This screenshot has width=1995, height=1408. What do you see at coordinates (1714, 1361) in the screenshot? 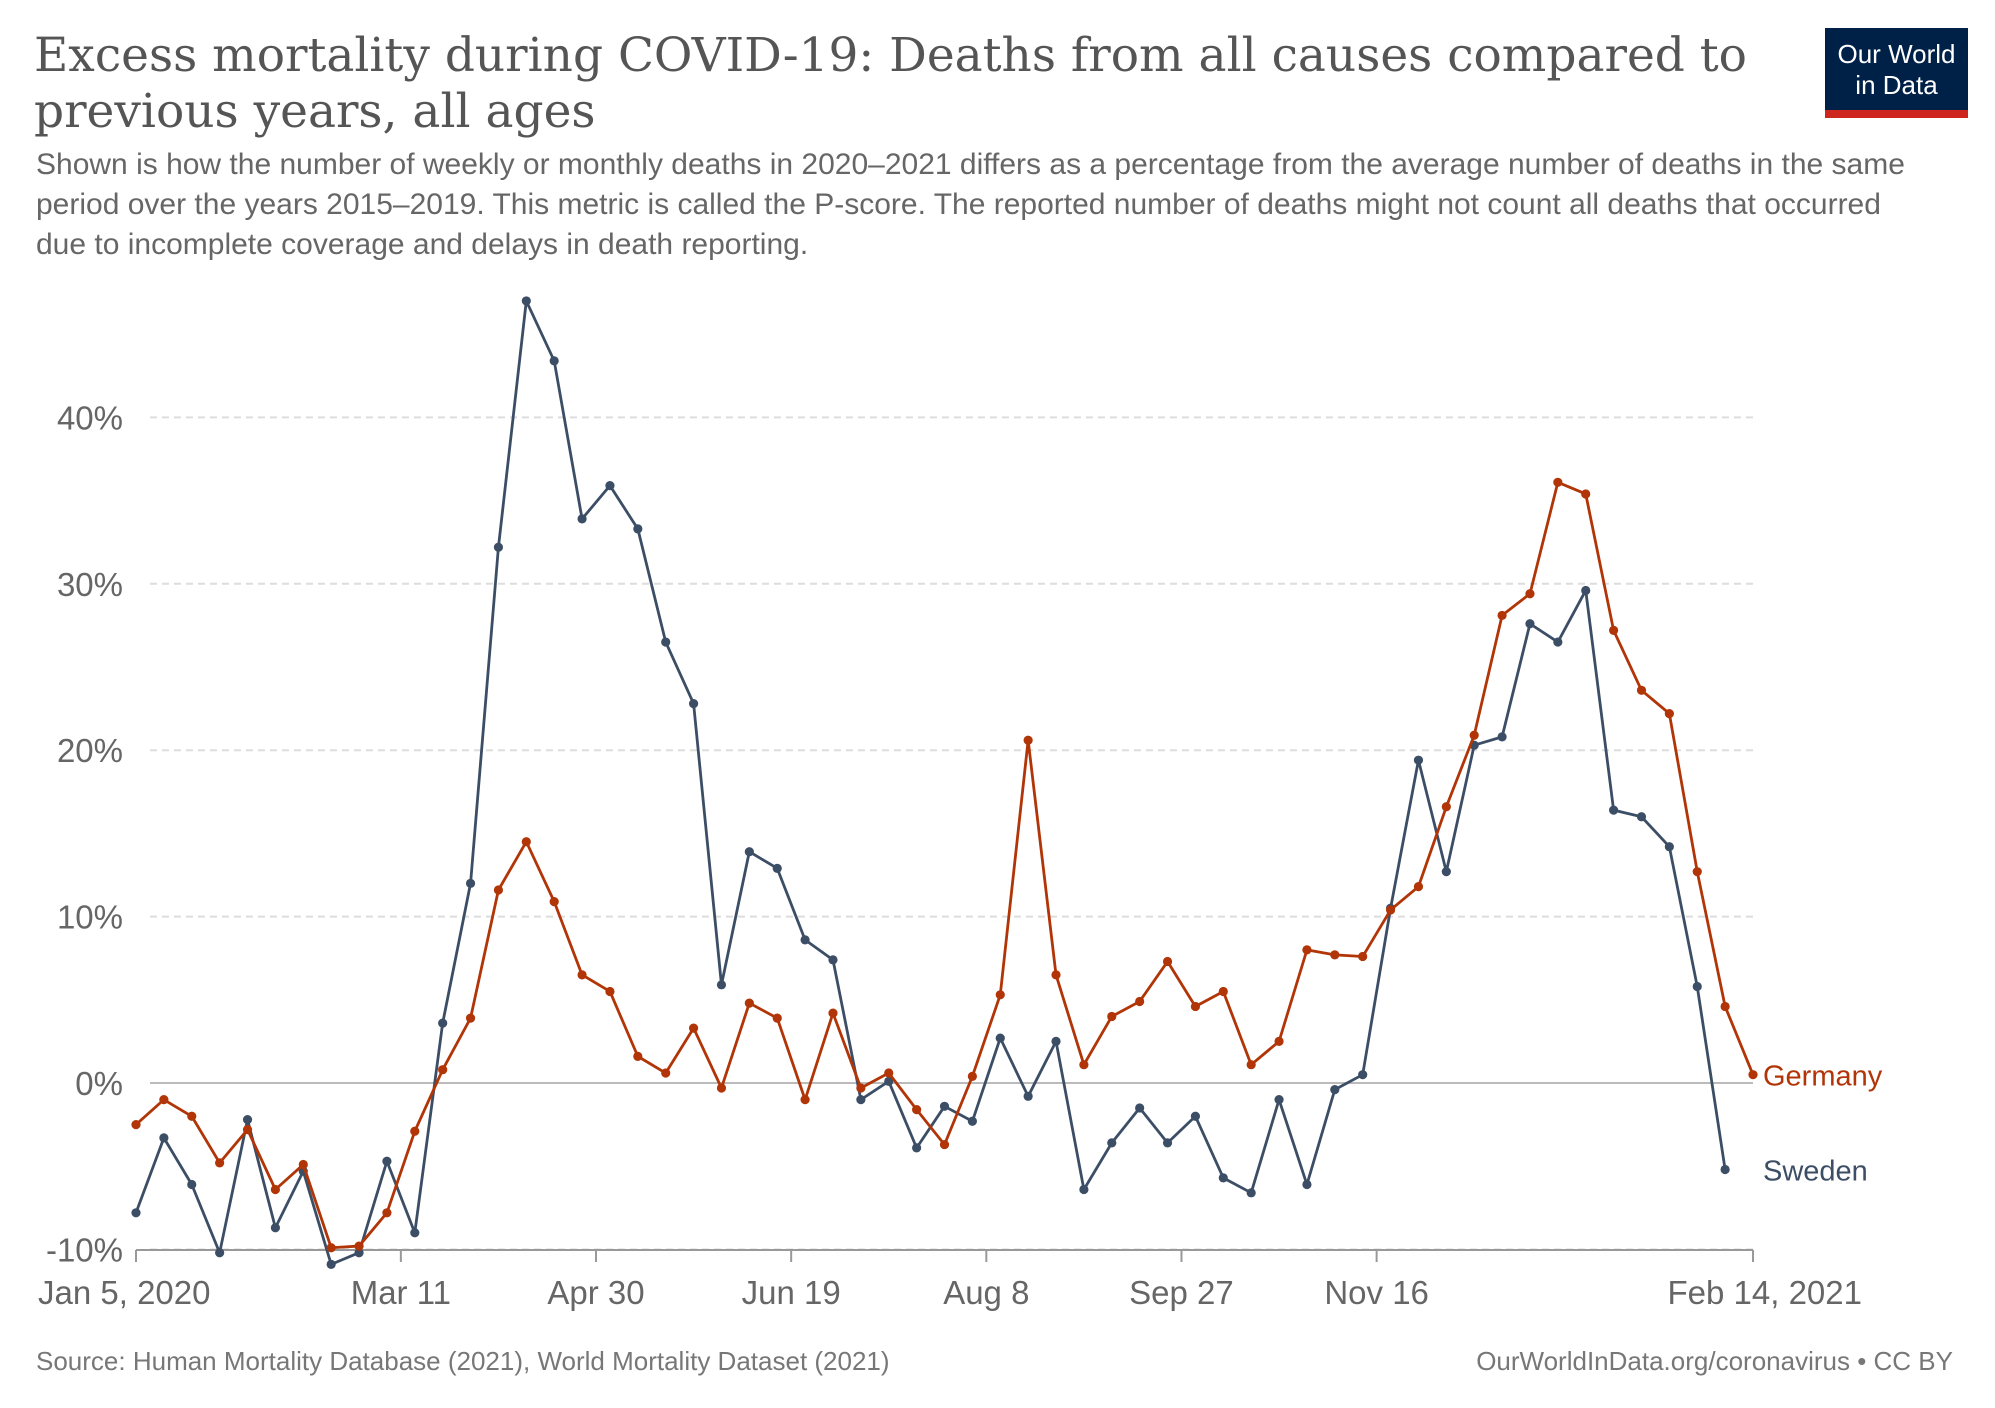
I see `credit-link: OurWorldInData.org/coronavirus • CC BY` at bounding box center [1714, 1361].